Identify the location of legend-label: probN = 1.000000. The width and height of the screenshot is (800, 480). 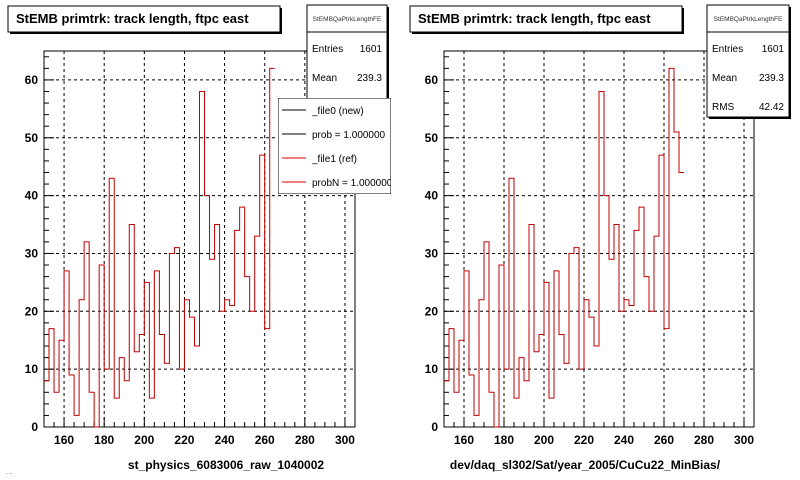
(352, 183).